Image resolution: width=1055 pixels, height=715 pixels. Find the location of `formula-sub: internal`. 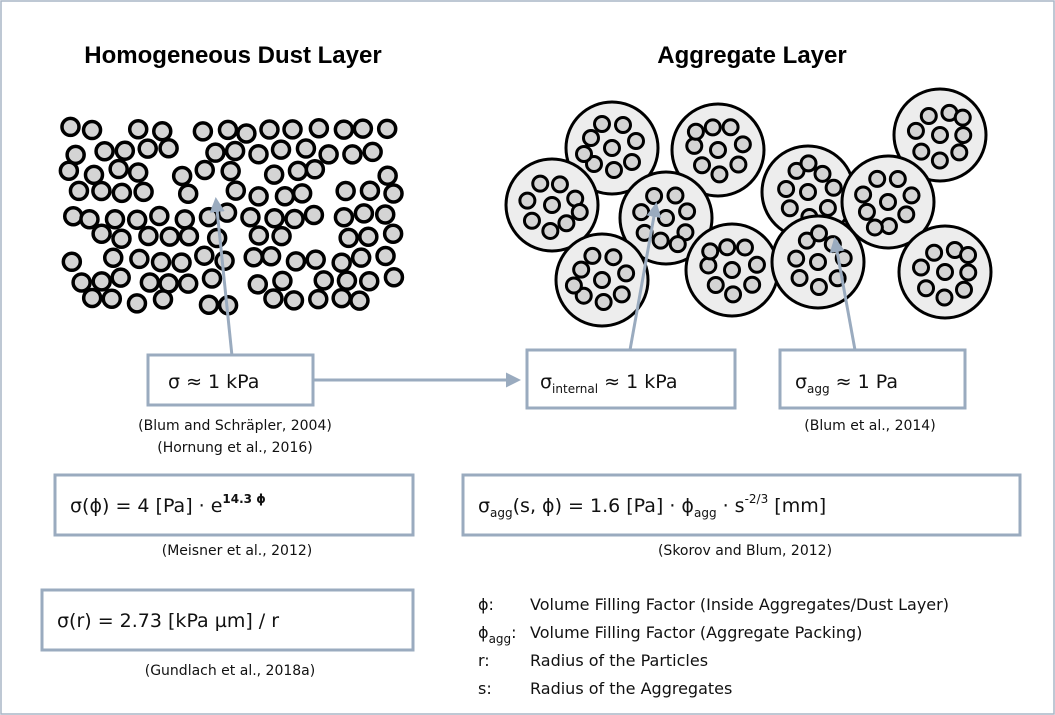

formula-sub: internal is located at coordinates (575, 389).